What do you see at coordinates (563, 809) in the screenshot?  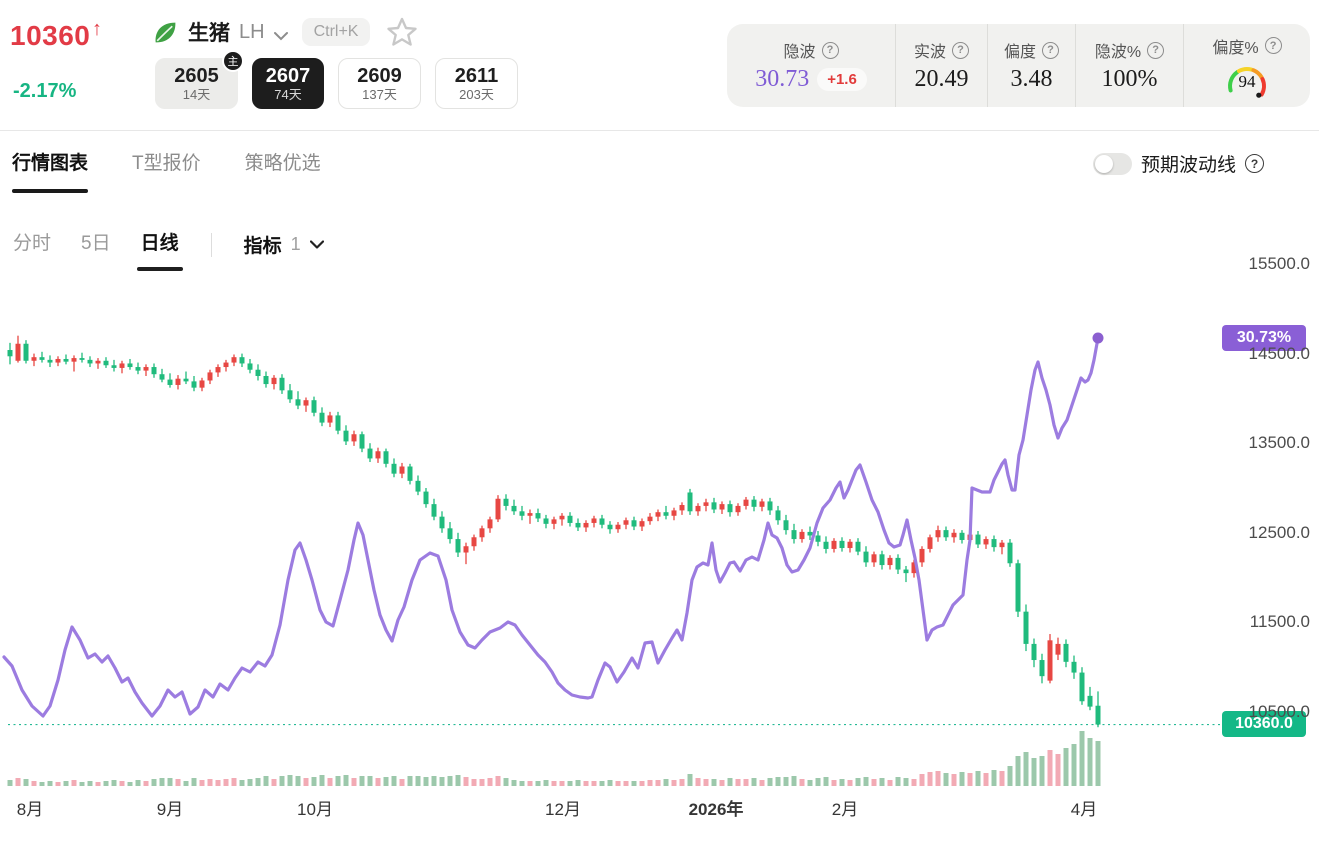 I see `x-axis-label: 12月` at bounding box center [563, 809].